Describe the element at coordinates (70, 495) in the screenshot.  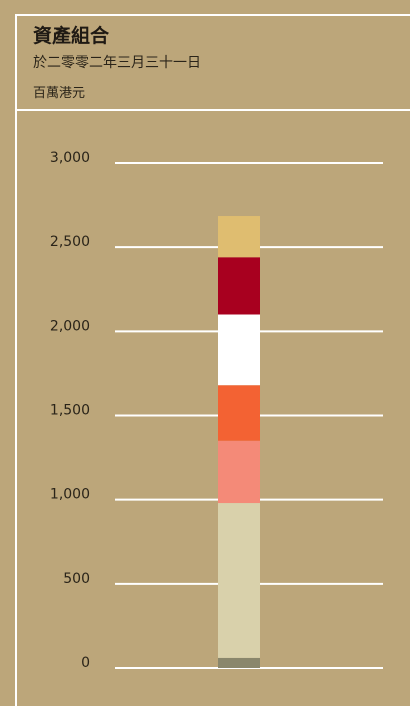
I see `y-tick-label: 1,000` at that location.